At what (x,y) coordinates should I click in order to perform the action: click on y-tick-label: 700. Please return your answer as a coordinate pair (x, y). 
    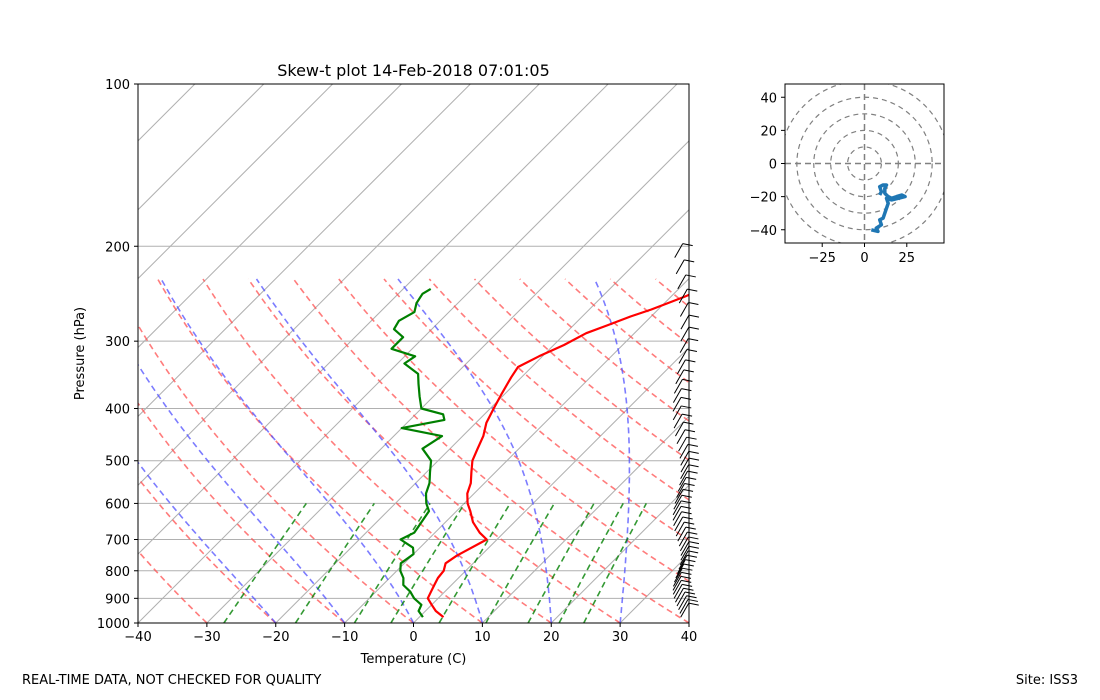
    Looking at the image, I should click on (117, 541).